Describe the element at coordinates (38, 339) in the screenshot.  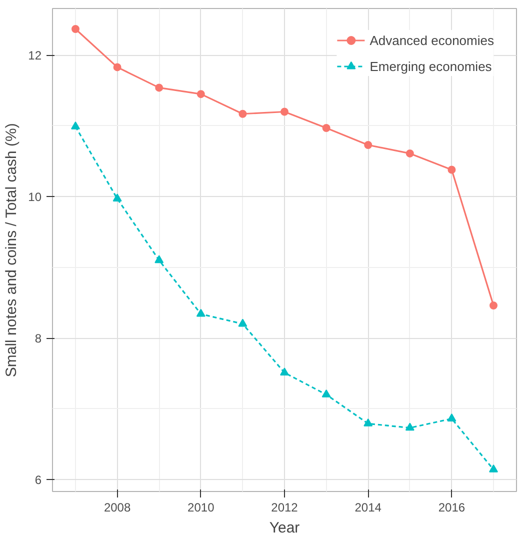
I see `y-tick-label: 8` at that location.